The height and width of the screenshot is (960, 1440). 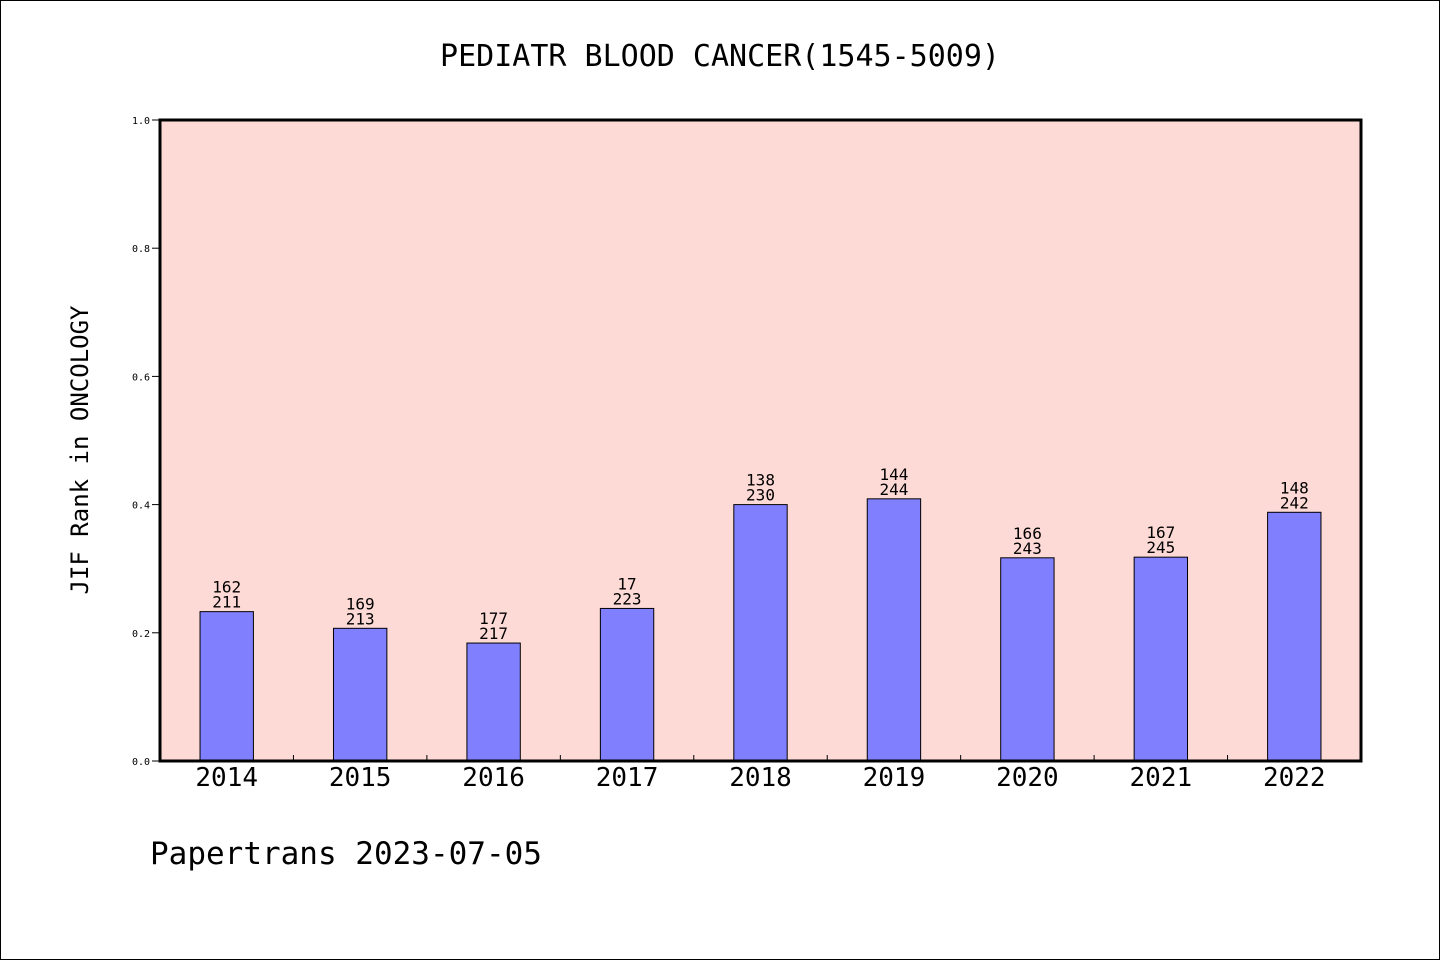 What do you see at coordinates (493, 618) in the screenshot?
I see `bar-rank-label: 177` at bounding box center [493, 618].